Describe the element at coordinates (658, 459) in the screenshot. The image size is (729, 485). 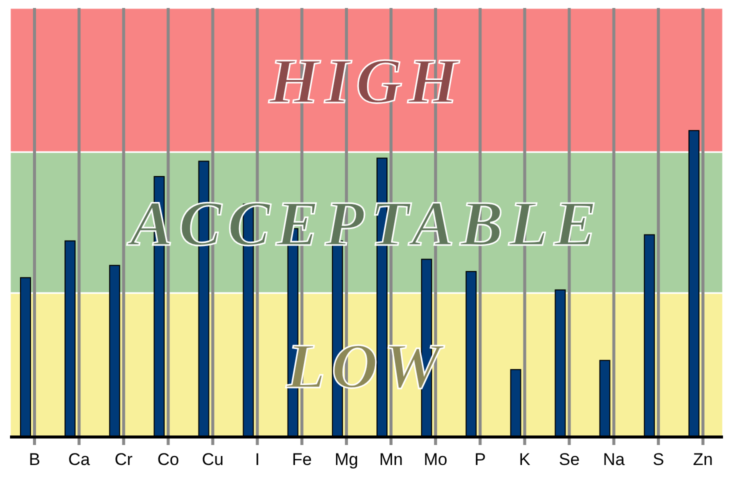
I see `x-tick-label: S` at that location.